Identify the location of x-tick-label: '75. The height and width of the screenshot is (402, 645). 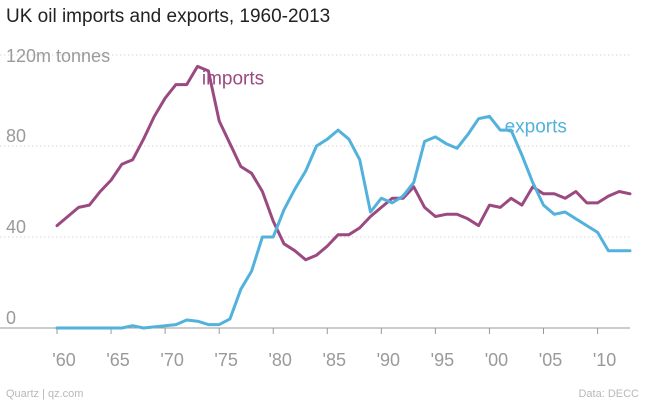
(225, 360).